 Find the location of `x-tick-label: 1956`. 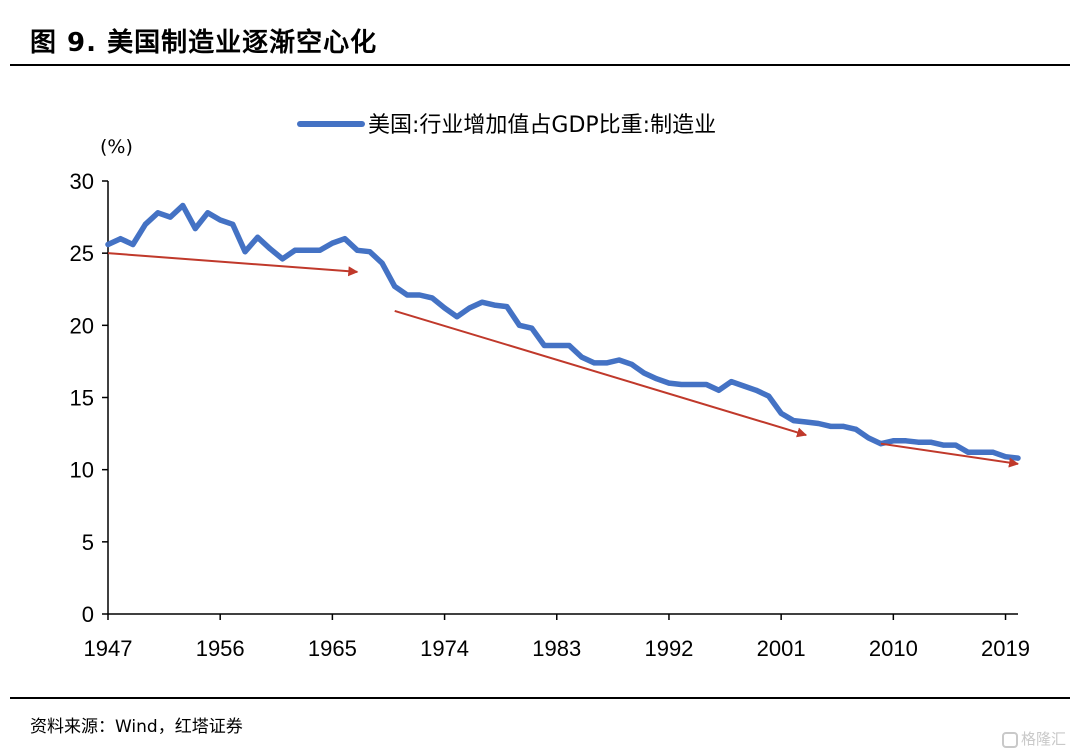

x-tick-label: 1956 is located at coordinates (220, 648).